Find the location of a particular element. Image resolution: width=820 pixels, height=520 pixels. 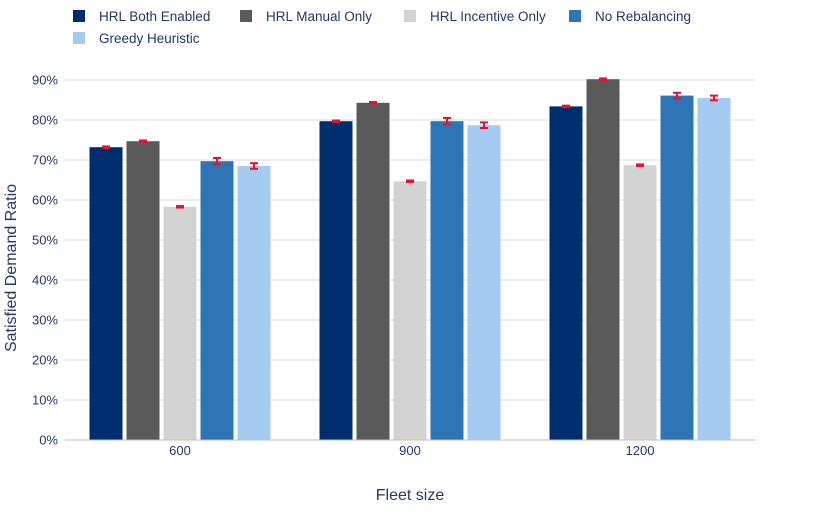

y-tick-label: 50% is located at coordinates (45, 240).